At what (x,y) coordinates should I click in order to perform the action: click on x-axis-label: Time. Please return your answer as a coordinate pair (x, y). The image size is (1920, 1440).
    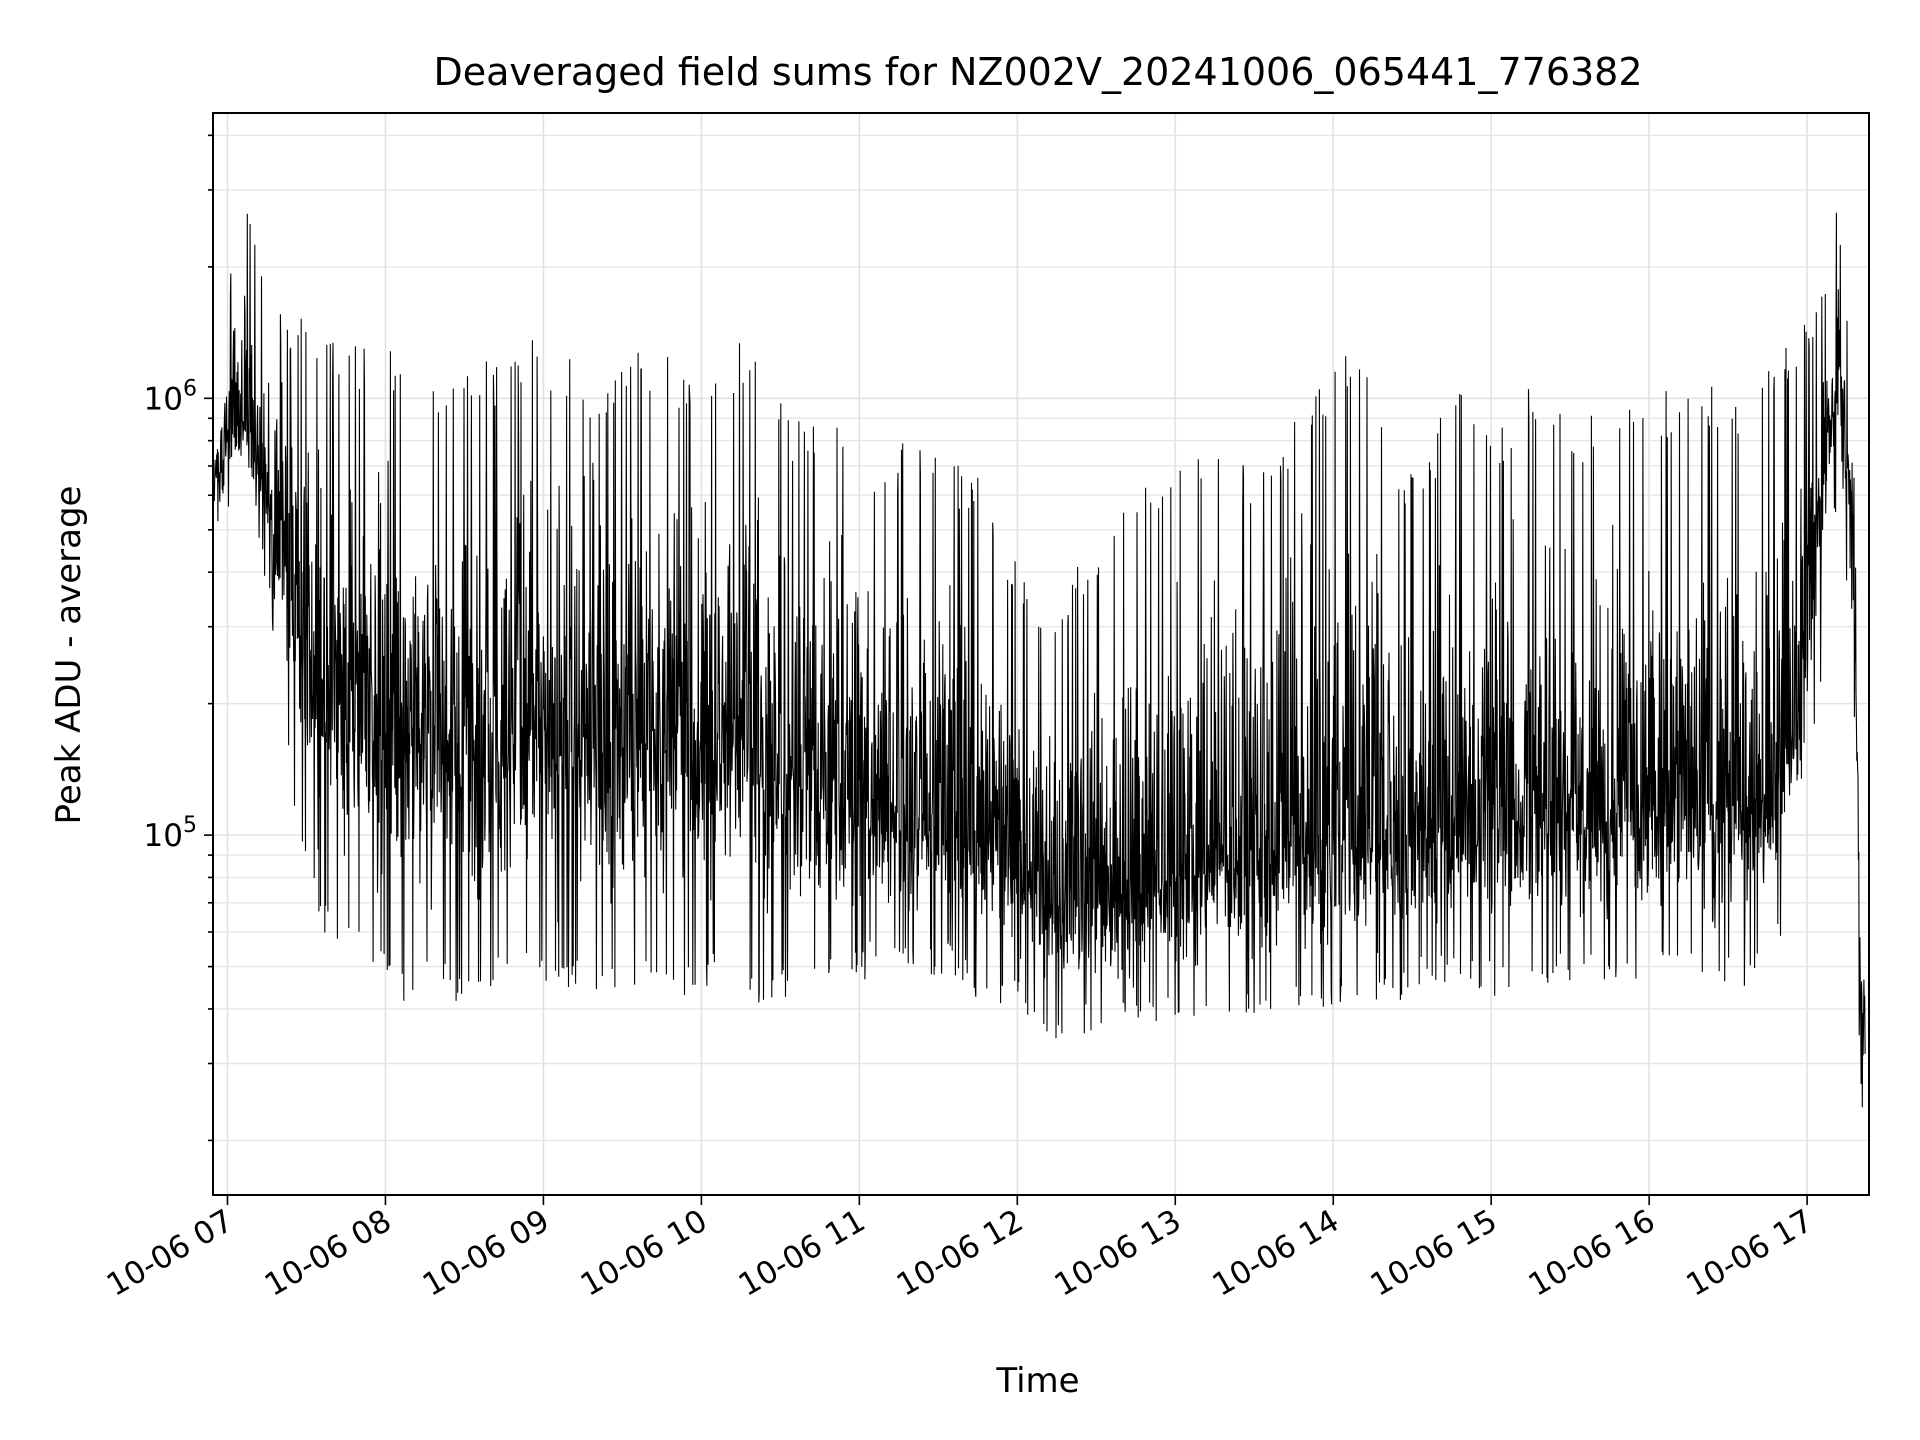
    Looking at the image, I should click on (1037, 1381).